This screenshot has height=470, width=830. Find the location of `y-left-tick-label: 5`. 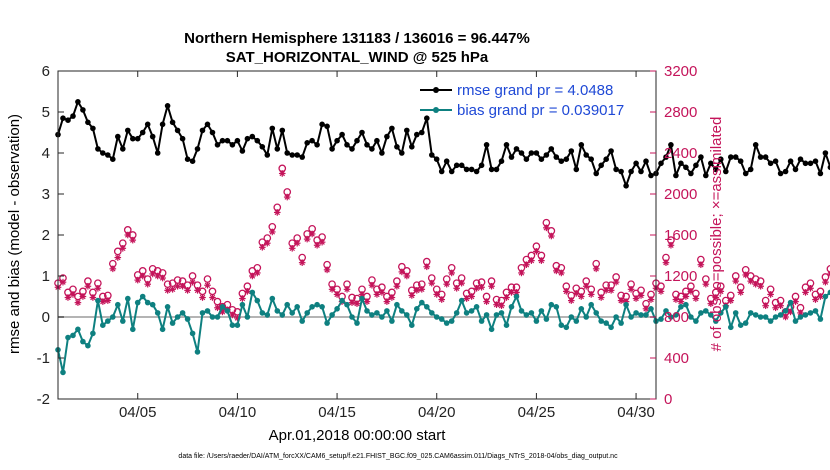

y-left-tick-label: 5 is located at coordinates (46, 112).